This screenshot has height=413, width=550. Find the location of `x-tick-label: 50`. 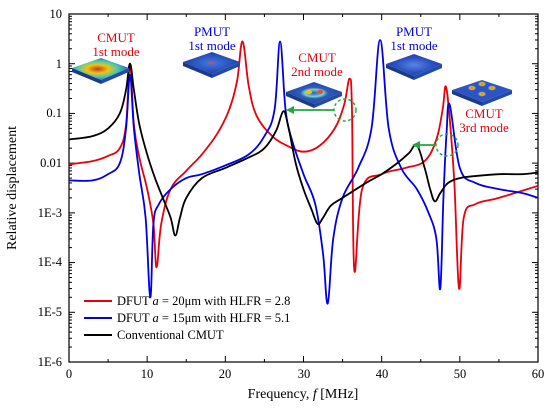

x-tick-label: 50 is located at coordinates (460, 374).